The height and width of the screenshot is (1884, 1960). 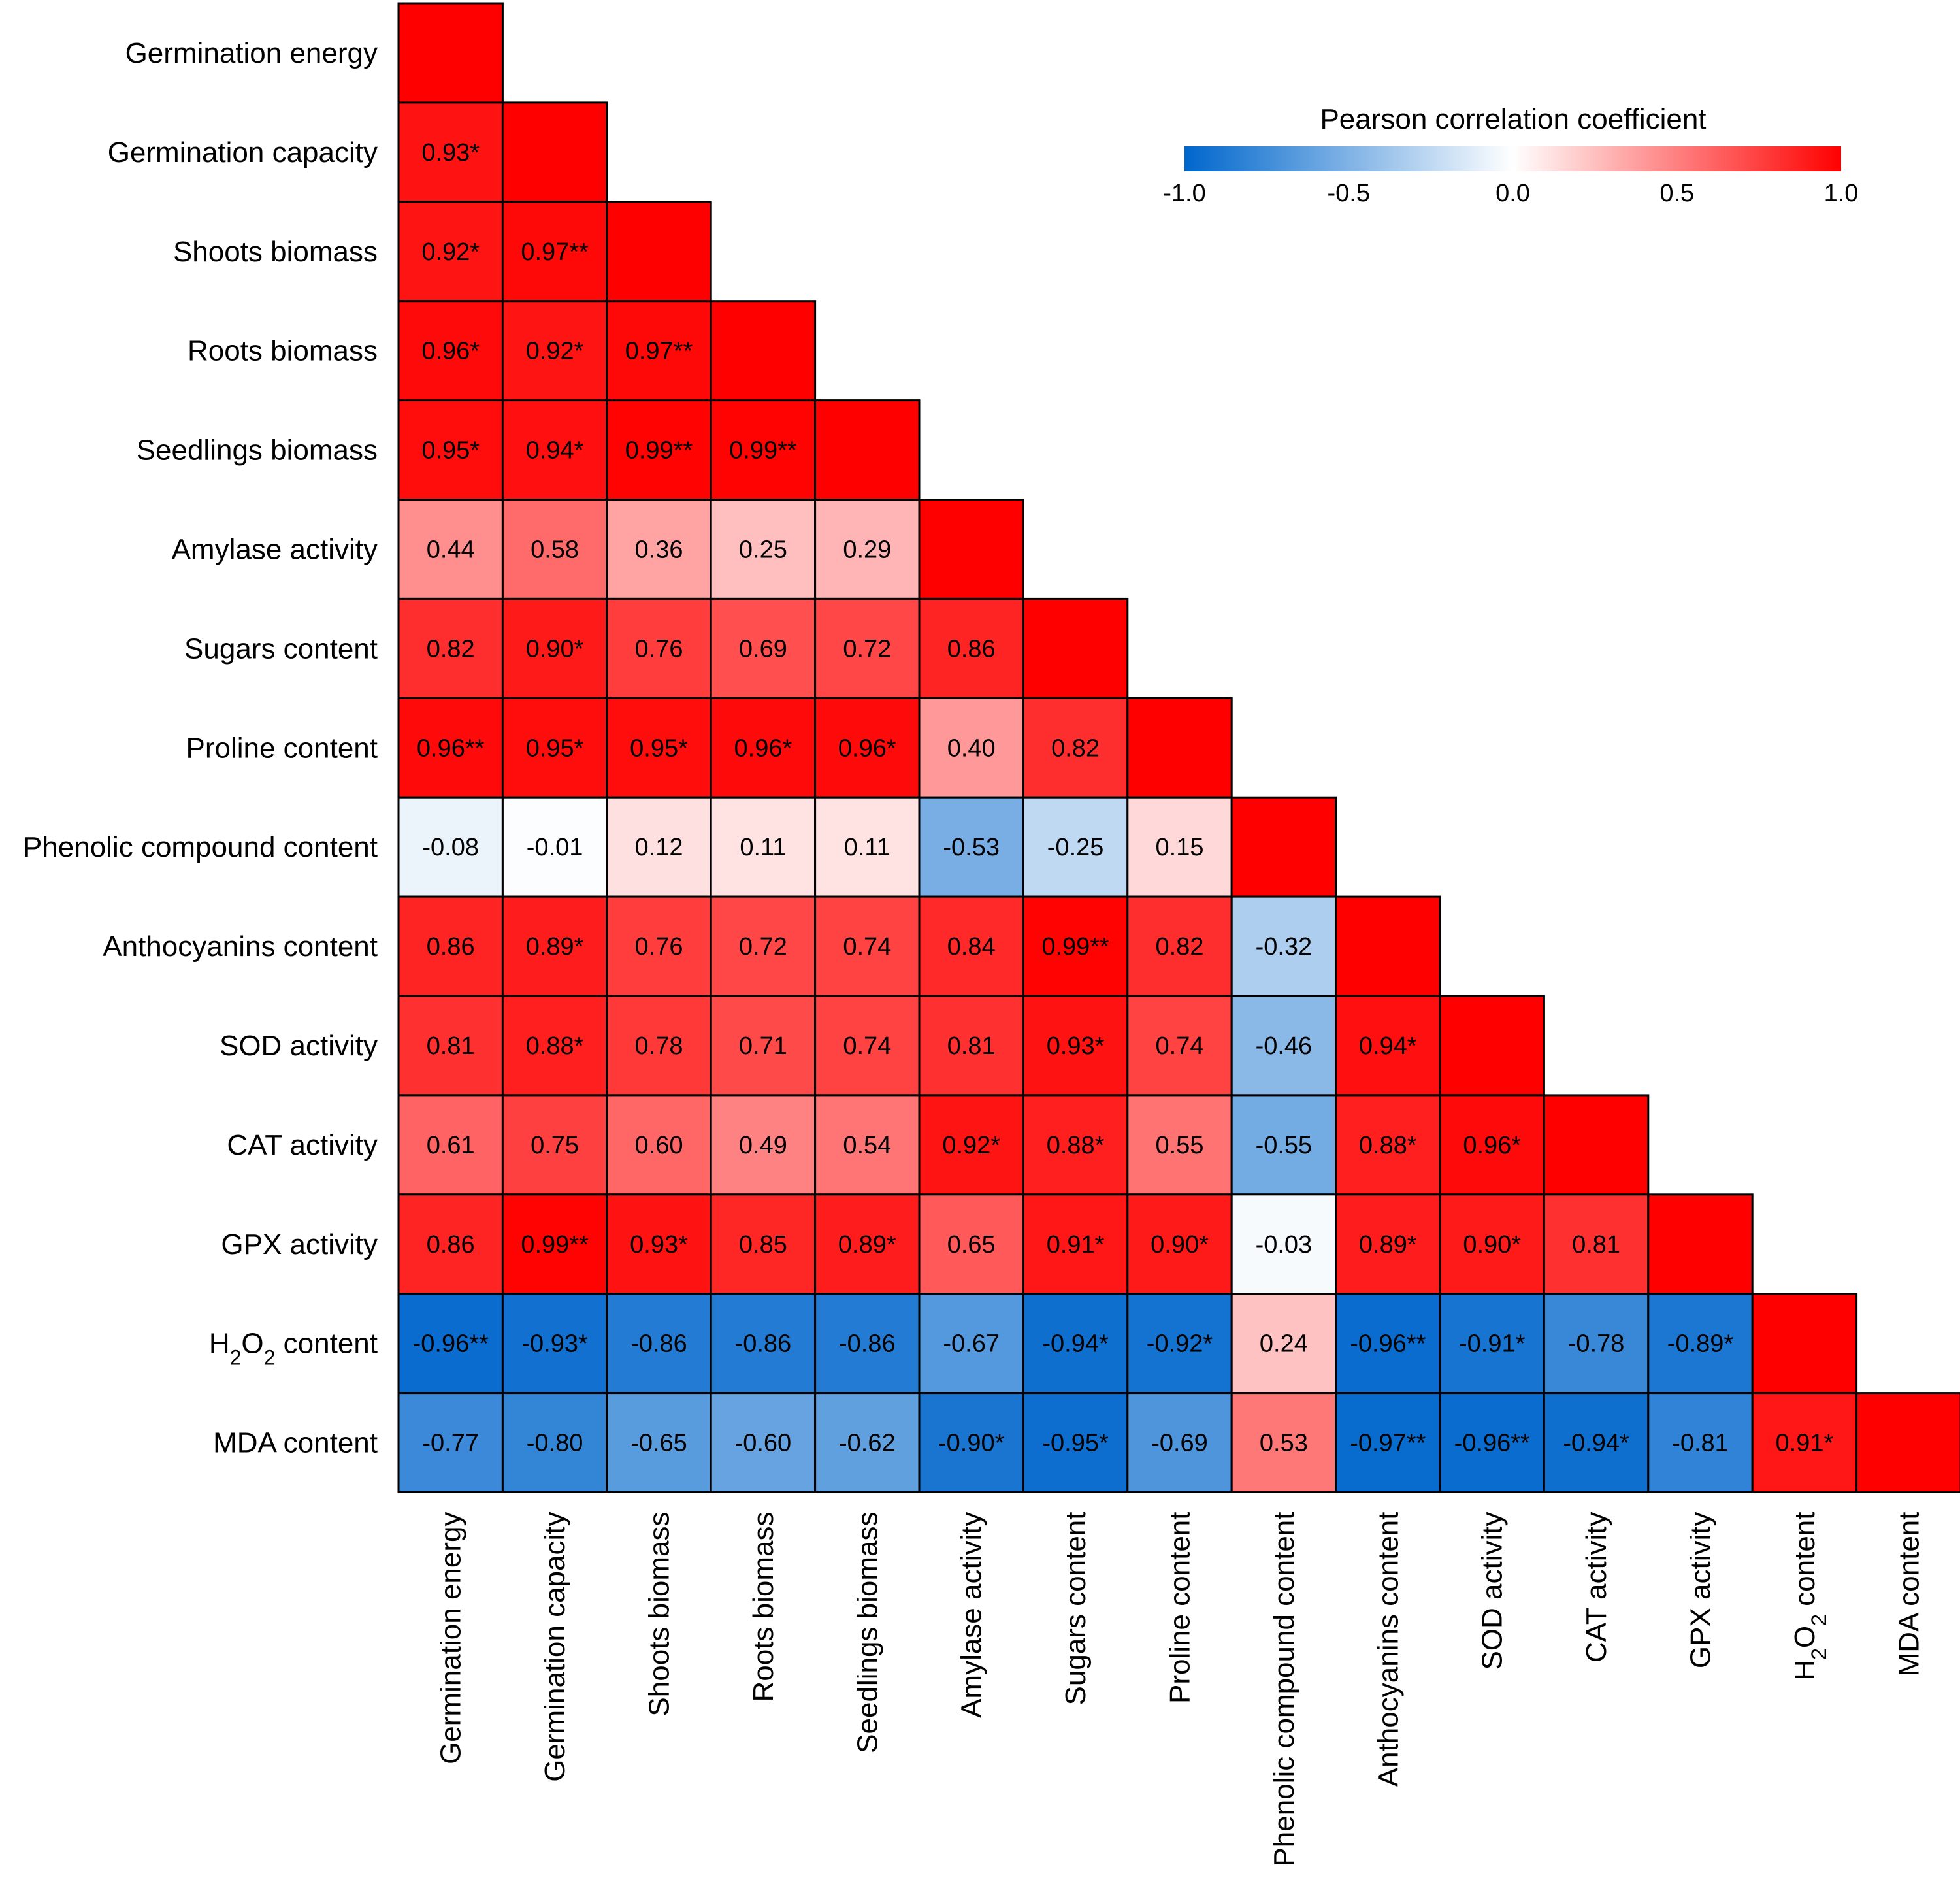 What do you see at coordinates (1596, 1587) in the screenshot?
I see `column-label-cat: CAT activity` at bounding box center [1596, 1587].